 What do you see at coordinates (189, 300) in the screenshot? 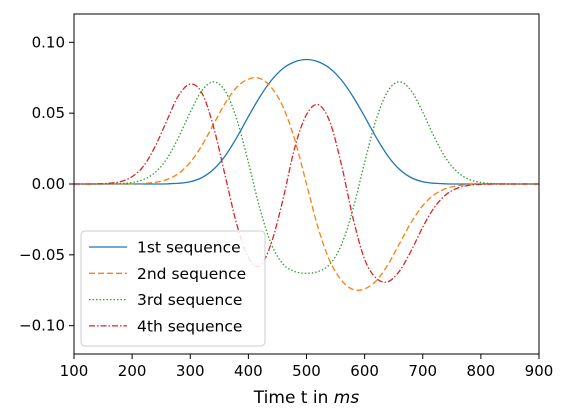
I see `legend-label-3: 3rd sequence` at bounding box center [189, 300].